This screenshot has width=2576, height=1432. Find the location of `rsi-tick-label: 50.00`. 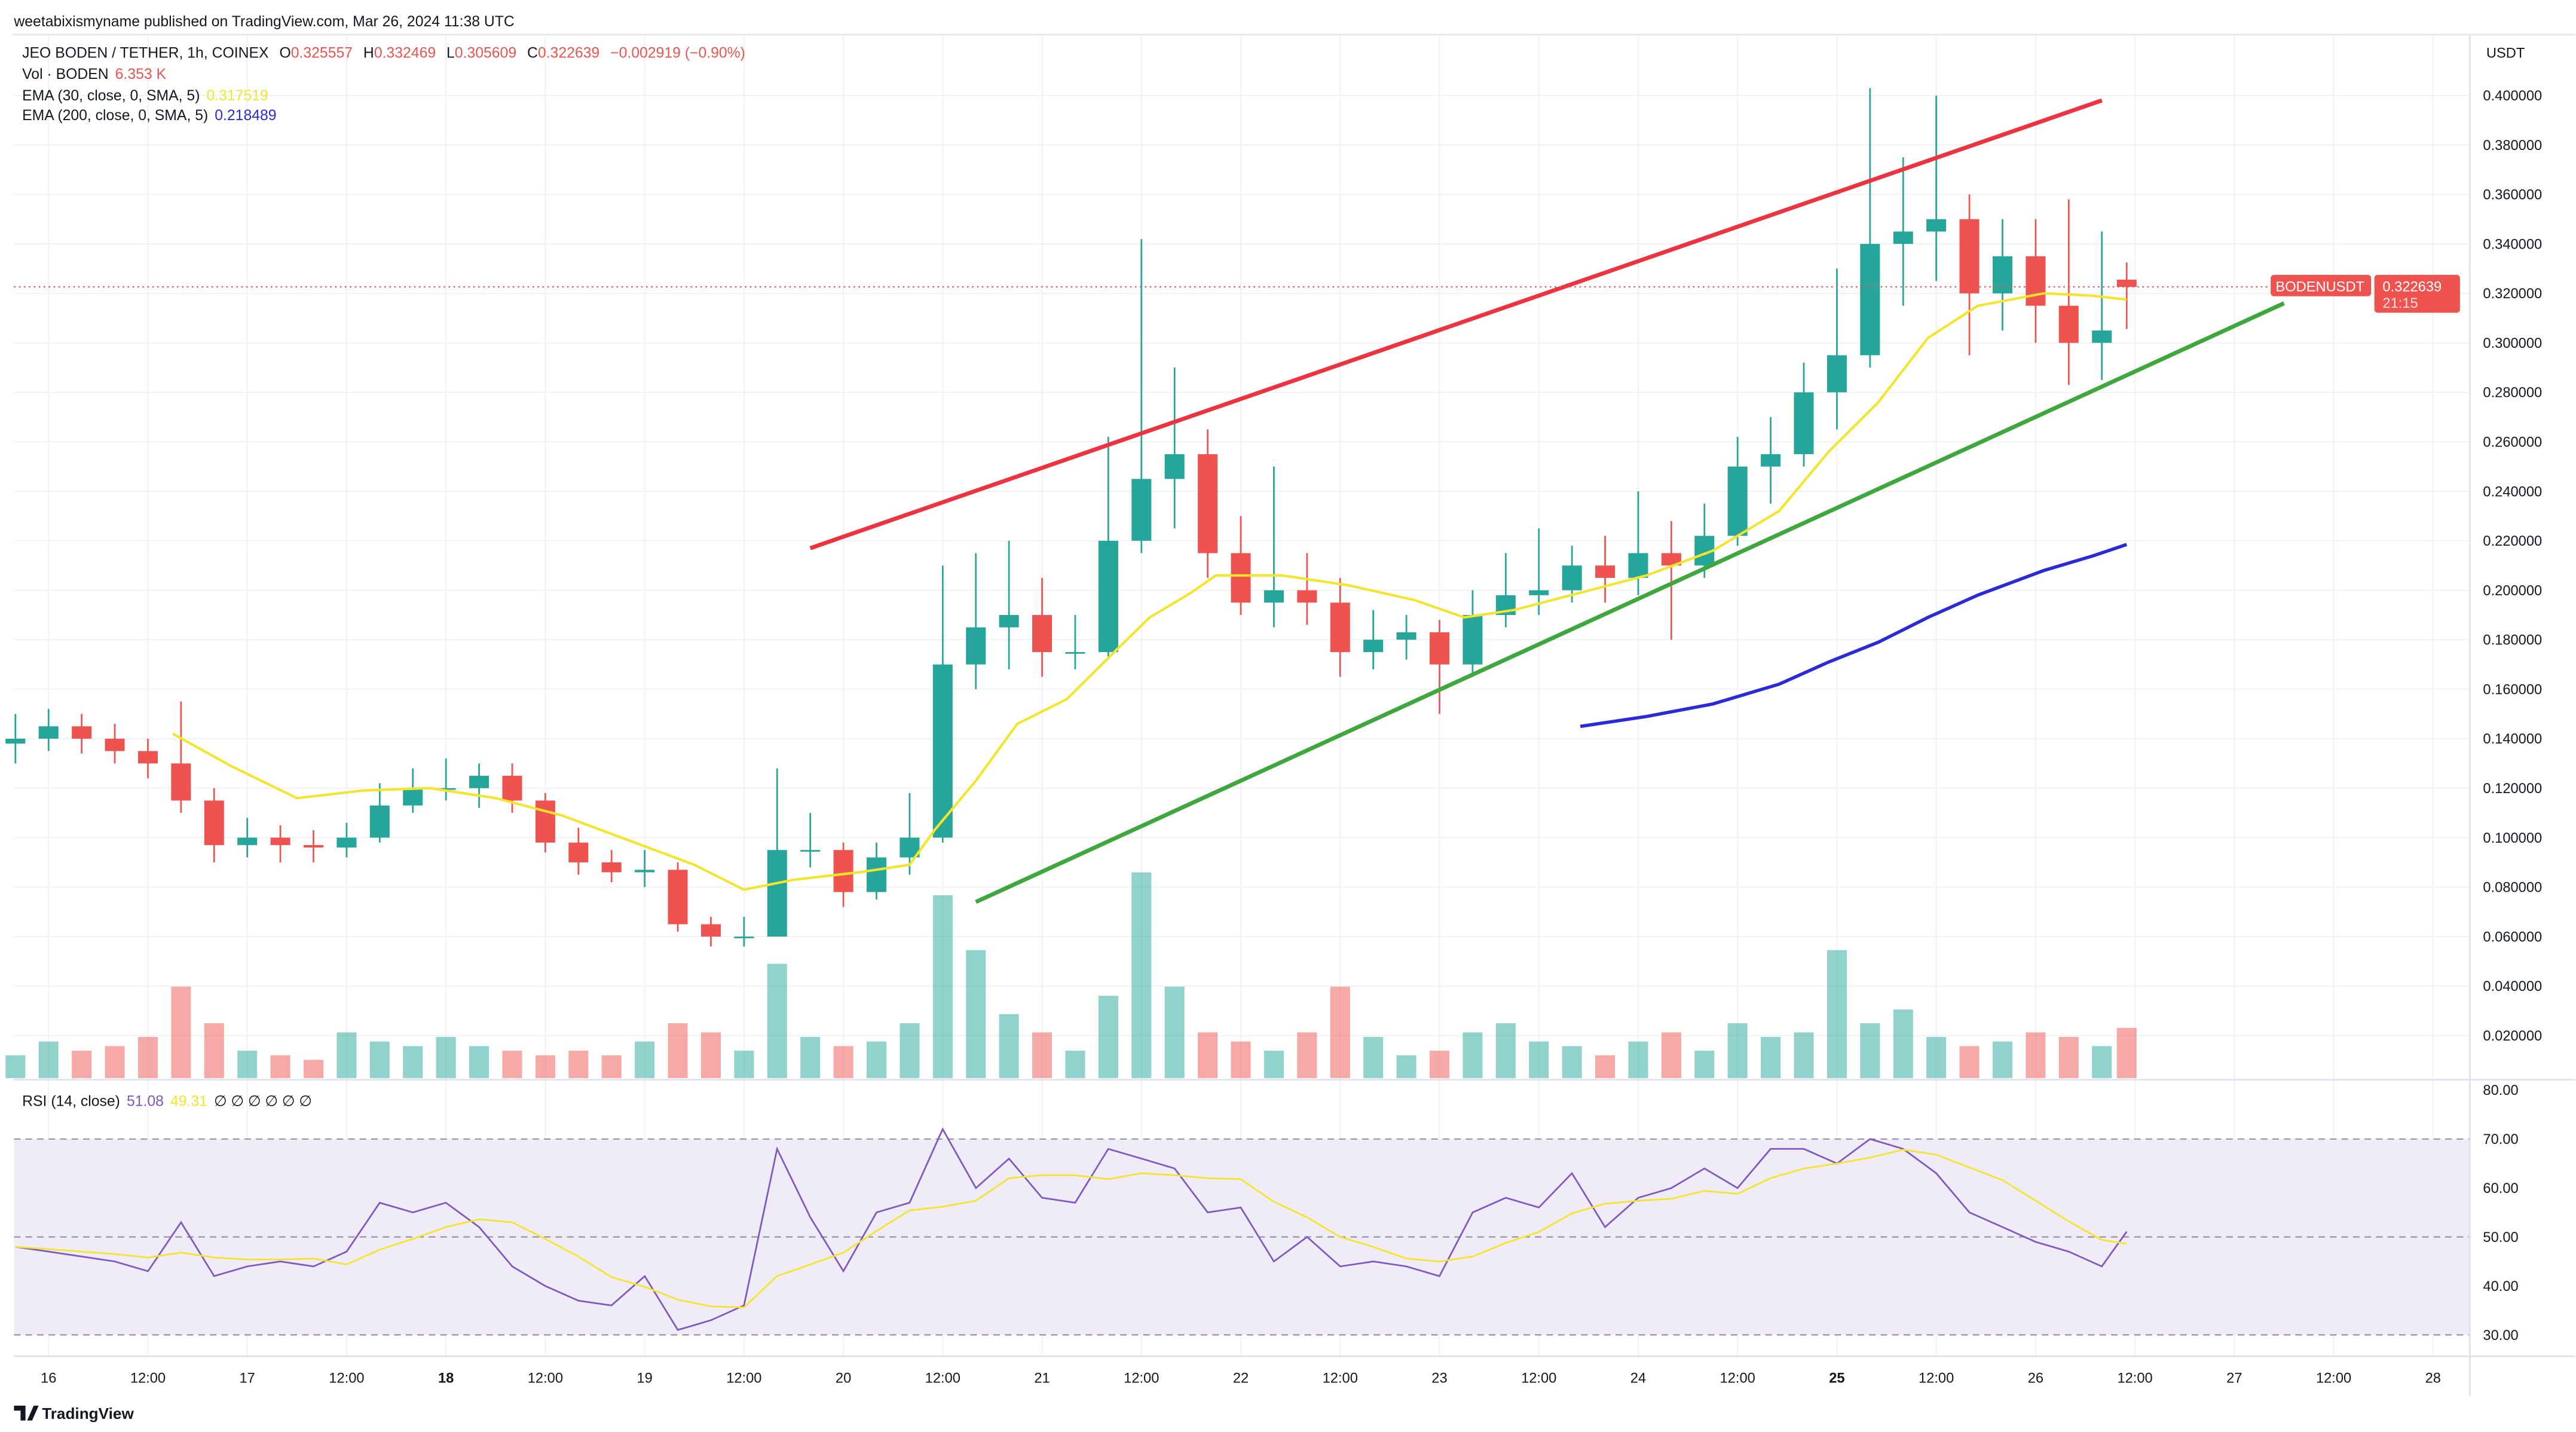

rsi-tick-label: 50.00 is located at coordinates (2500, 1238).